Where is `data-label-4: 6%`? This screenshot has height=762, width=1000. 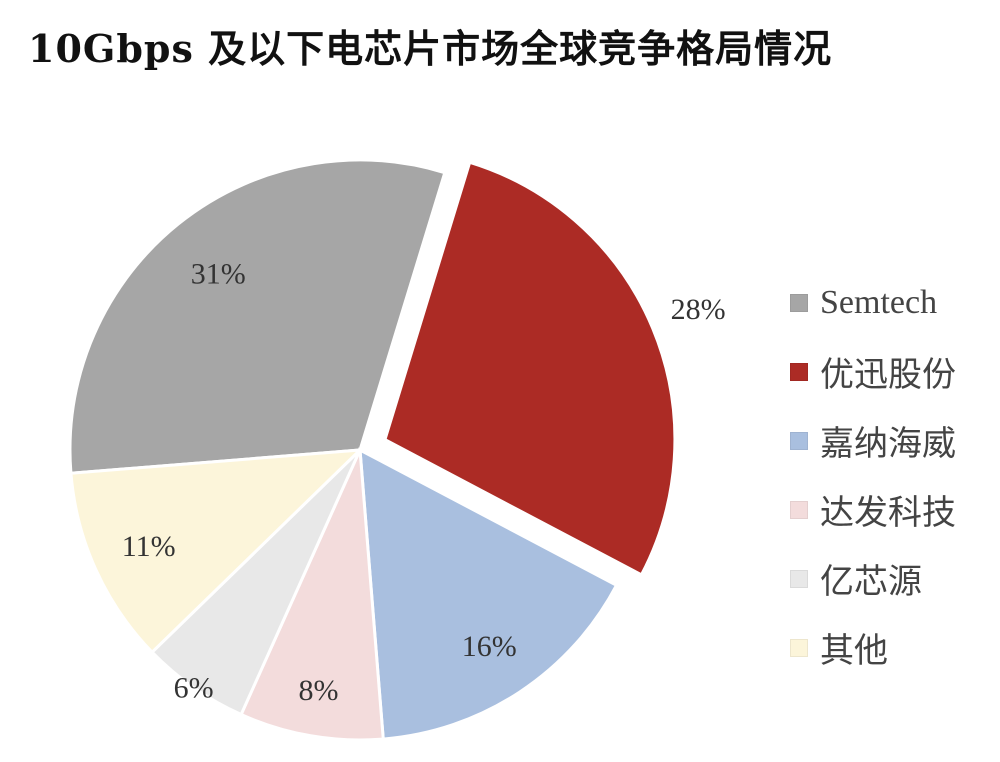
data-label-4: 6% is located at coordinates (194, 688).